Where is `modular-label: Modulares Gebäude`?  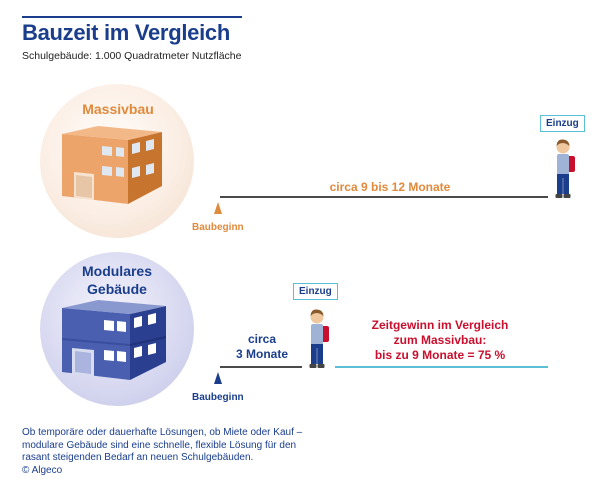 modular-label: Modulares Gebäude is located at coordinates (117, 280).